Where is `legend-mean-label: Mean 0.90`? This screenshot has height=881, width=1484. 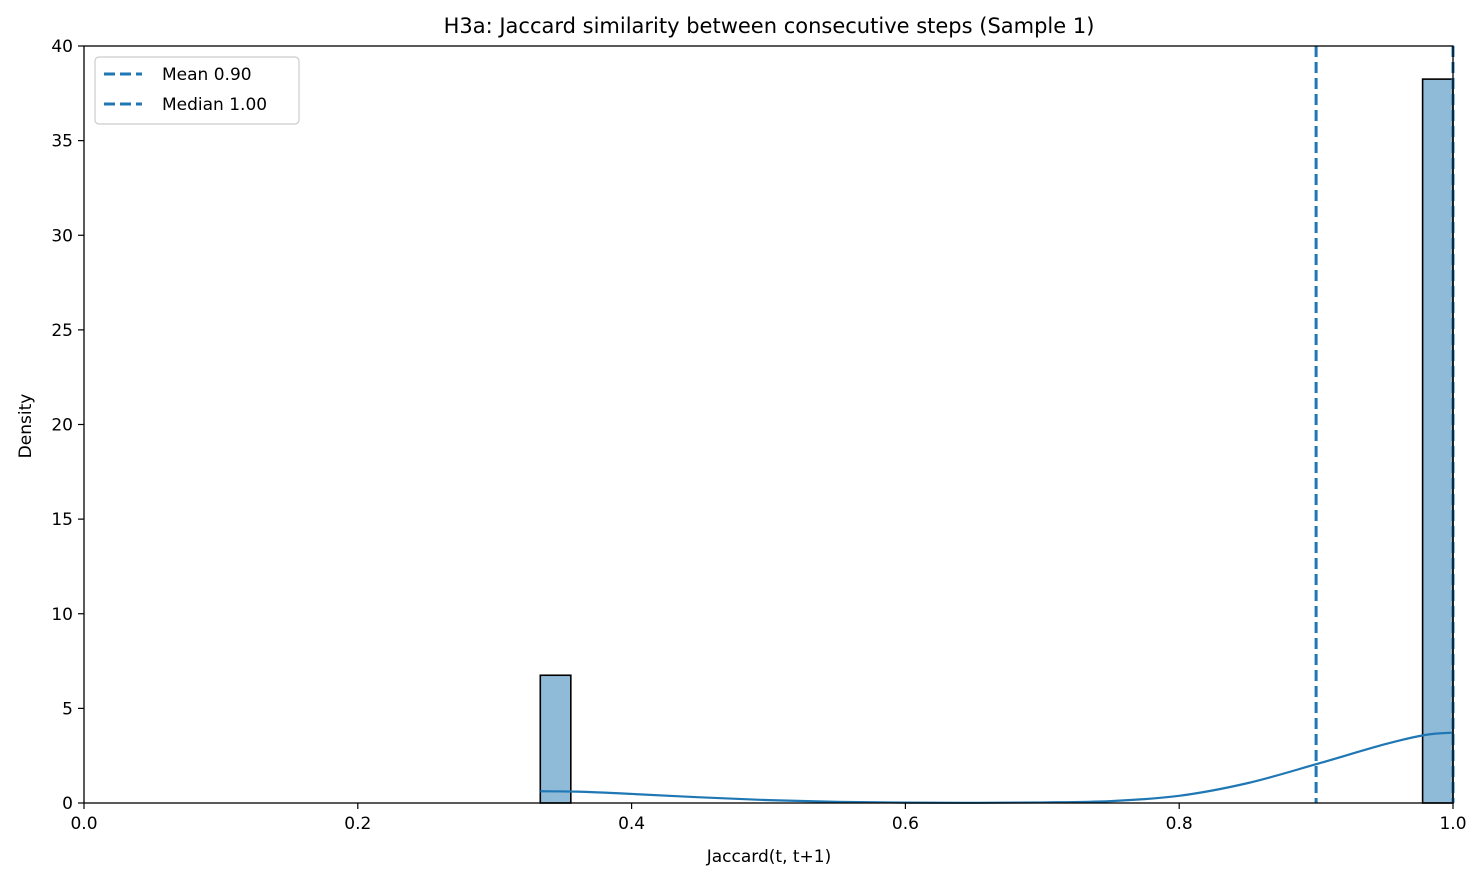
legend-mean-label: Mean 0.90 is located at coordinates (207, 75).